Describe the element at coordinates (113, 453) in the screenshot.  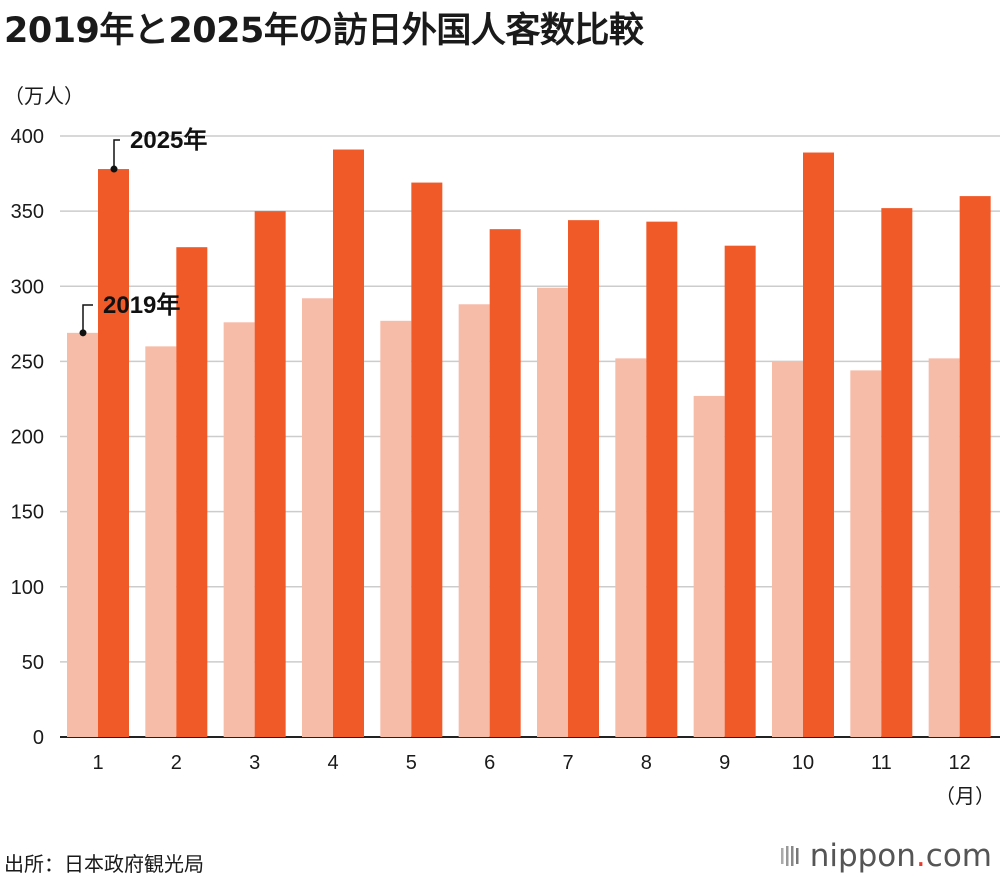
I see `bar-2025年-1` at that location.